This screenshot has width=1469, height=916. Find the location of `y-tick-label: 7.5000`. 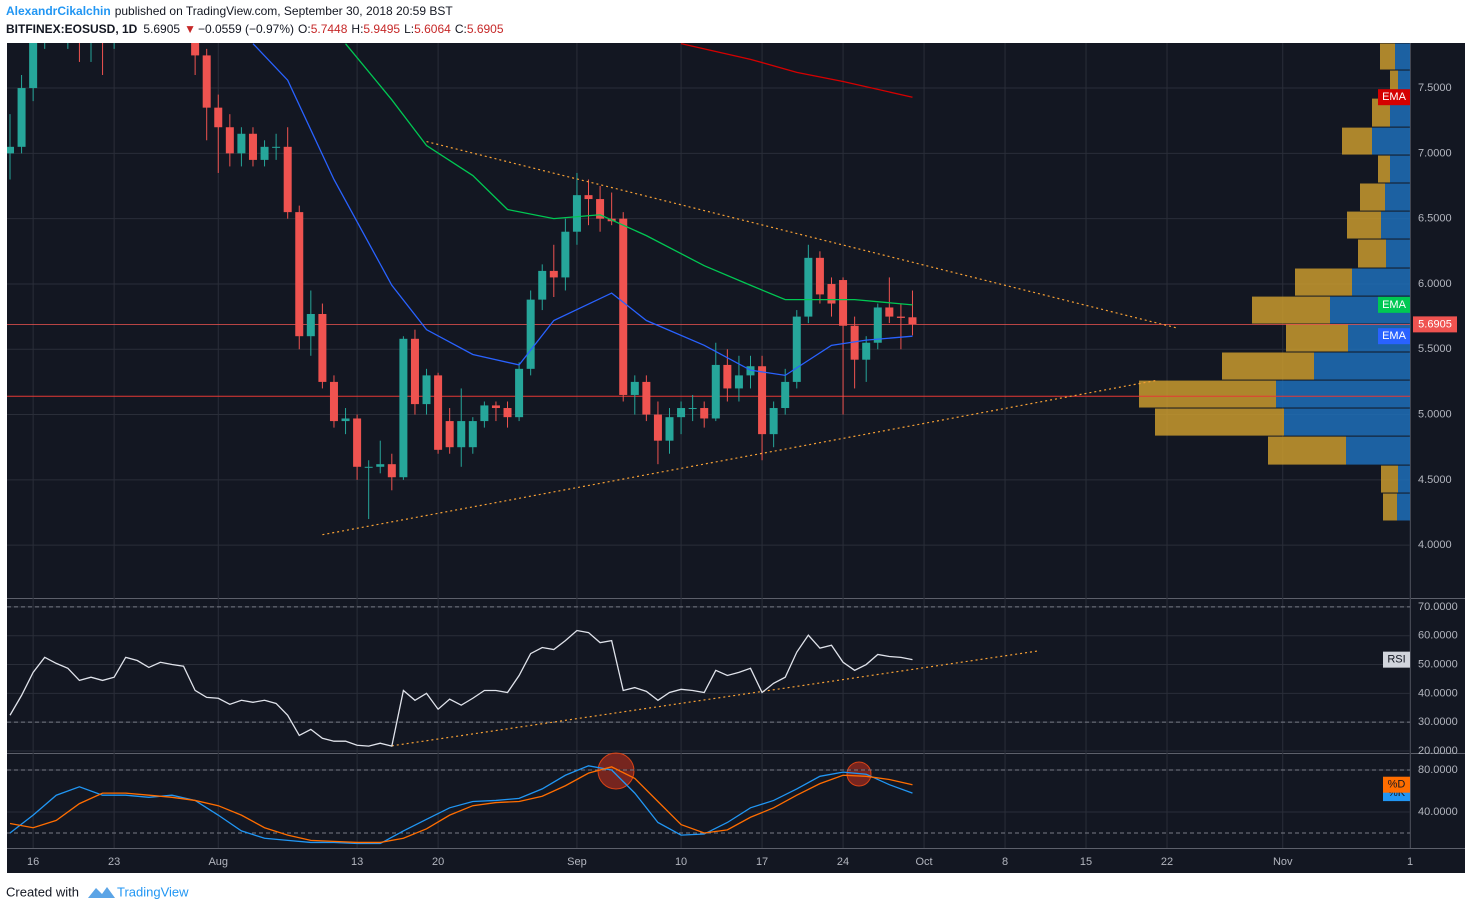

y-tick-label: 7.5000 is located at coordinates (1435, 88).